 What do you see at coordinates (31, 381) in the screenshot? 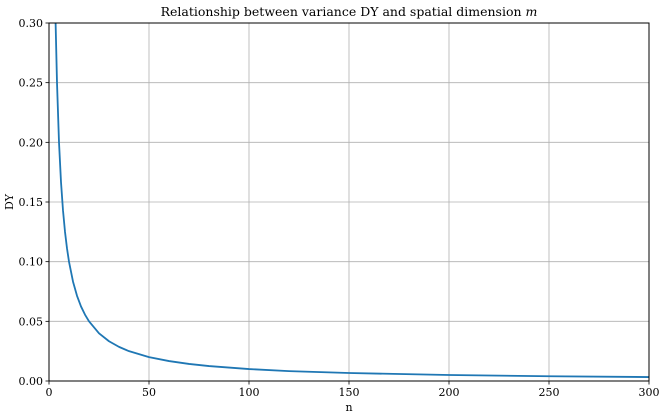
I see `y-tick-label: 0.00` at bounding box center [31, 381].